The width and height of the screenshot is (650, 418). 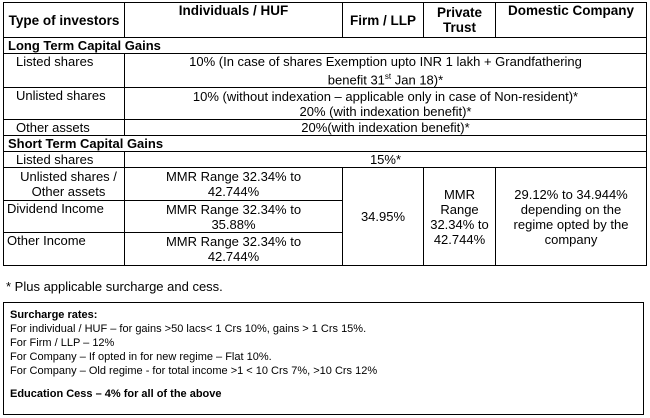 What do you see at coordinates (388, 76) in the screenshot?
I see `ltcg-listed-value-sup: st` at bounding box center [388, 76].